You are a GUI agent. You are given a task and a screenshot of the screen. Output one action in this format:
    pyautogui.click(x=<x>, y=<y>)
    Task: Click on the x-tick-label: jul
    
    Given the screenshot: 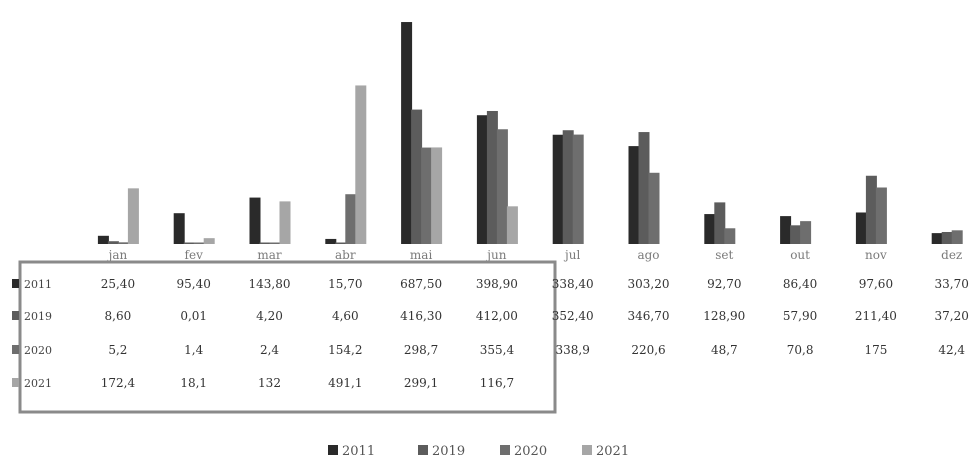 What is the action you would take?
    pyautogui.click(x=571, y=255)
    